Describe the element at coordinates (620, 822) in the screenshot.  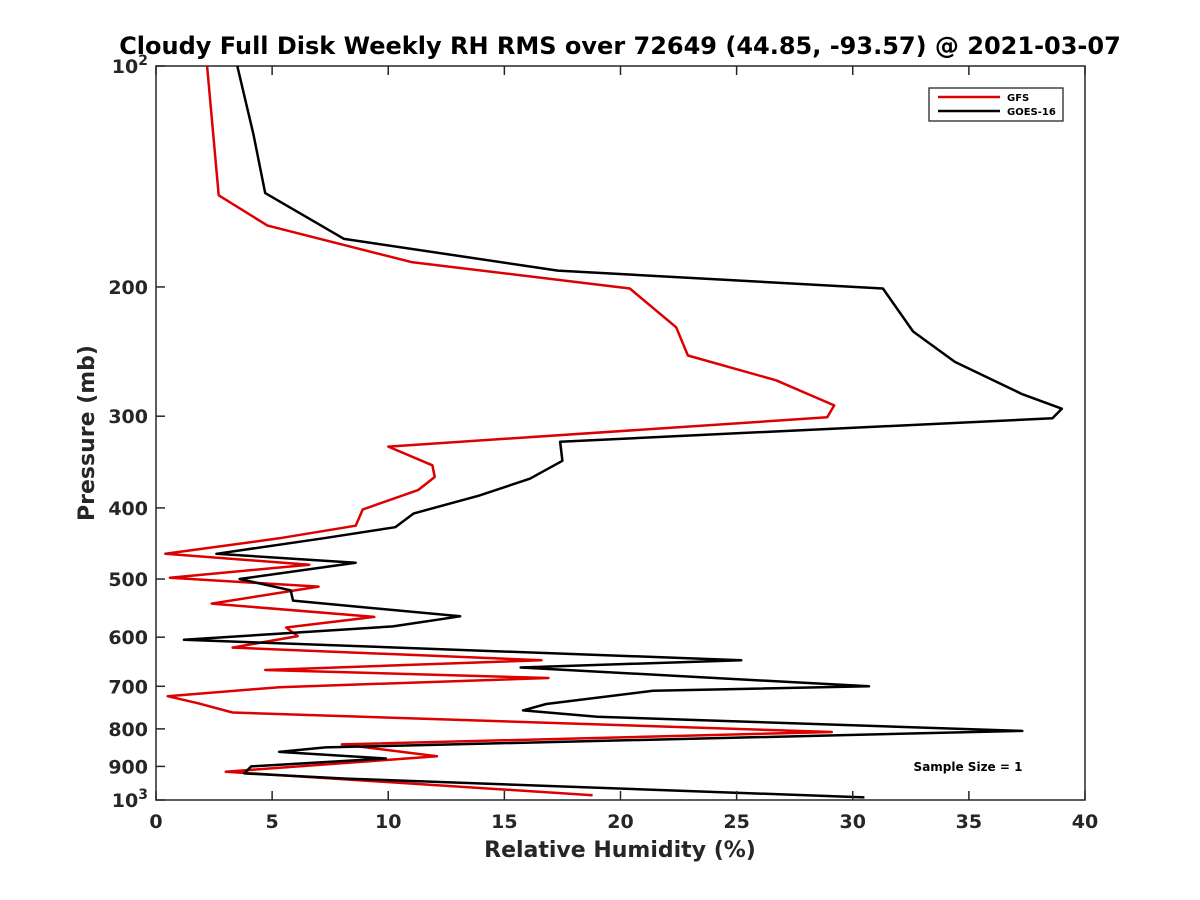
I see `x-tick-label: 20` at that location.